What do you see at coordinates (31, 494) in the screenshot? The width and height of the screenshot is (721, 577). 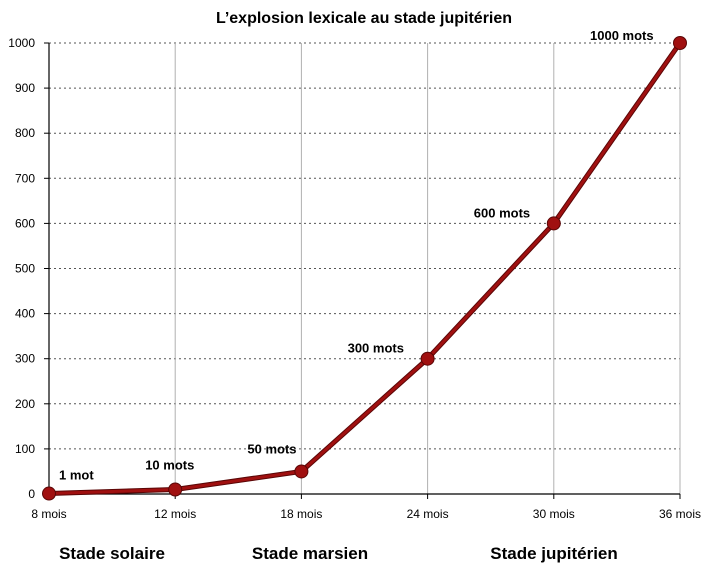 I see `y-tick-label-0: 0` at bounding box center [31, 494].